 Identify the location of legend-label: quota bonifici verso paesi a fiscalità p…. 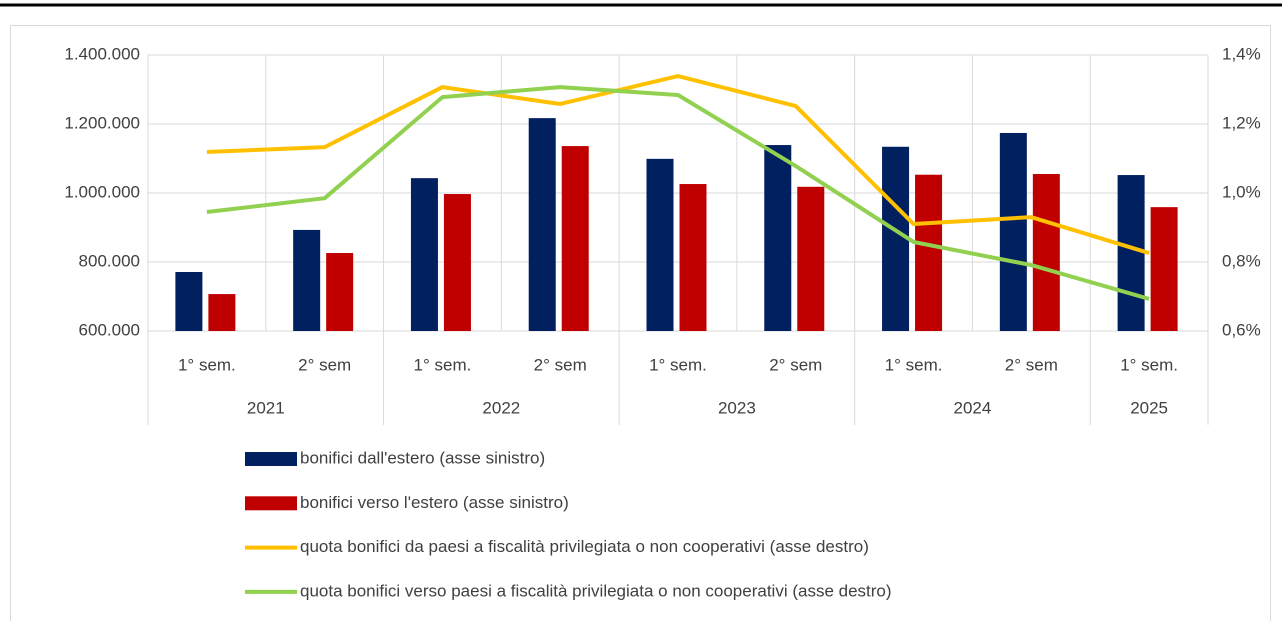
(596, 590).